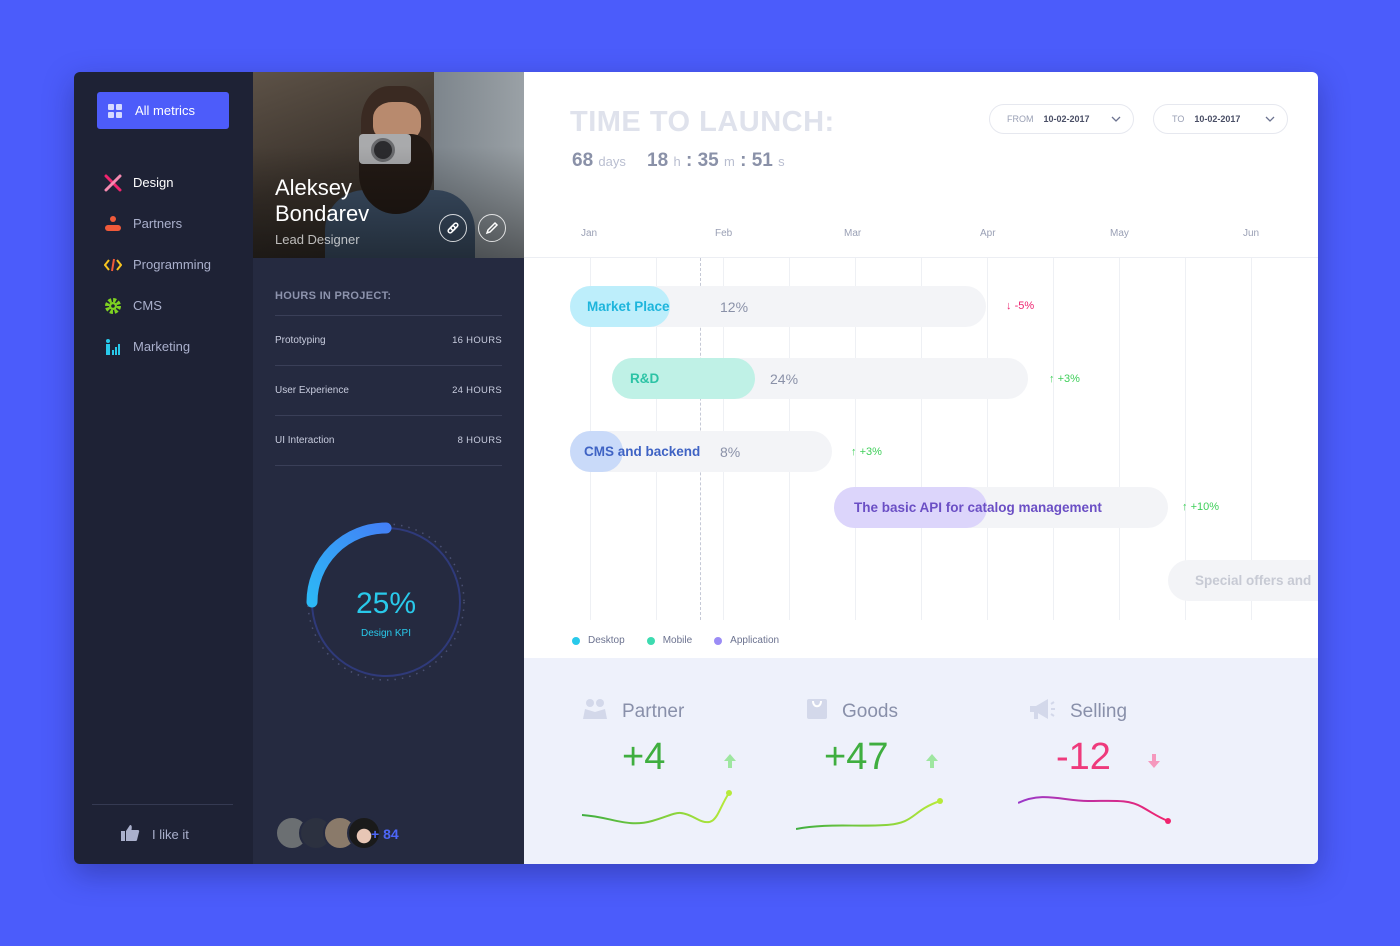  Describe the element at coordinates (856, 757) in the screenshot. I see `stat-value: +47` at that location.